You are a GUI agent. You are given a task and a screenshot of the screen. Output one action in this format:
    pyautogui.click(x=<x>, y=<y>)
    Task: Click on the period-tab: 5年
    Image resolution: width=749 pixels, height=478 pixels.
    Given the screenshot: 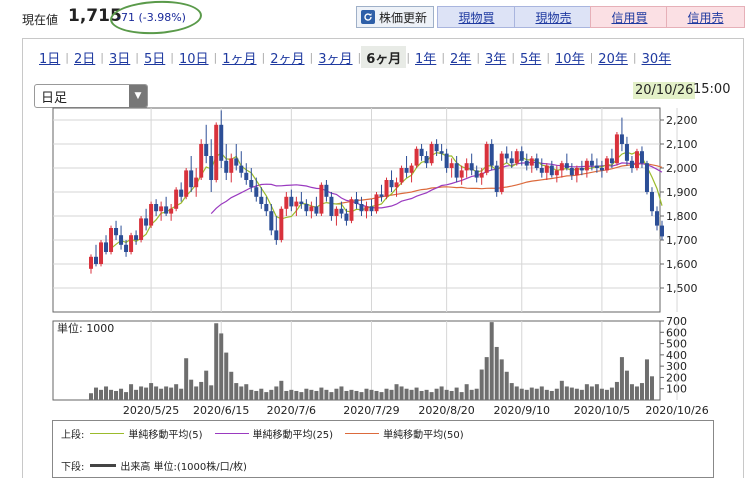 What is the action you would take?
    pyautogui.click(x=531, y=59)
    